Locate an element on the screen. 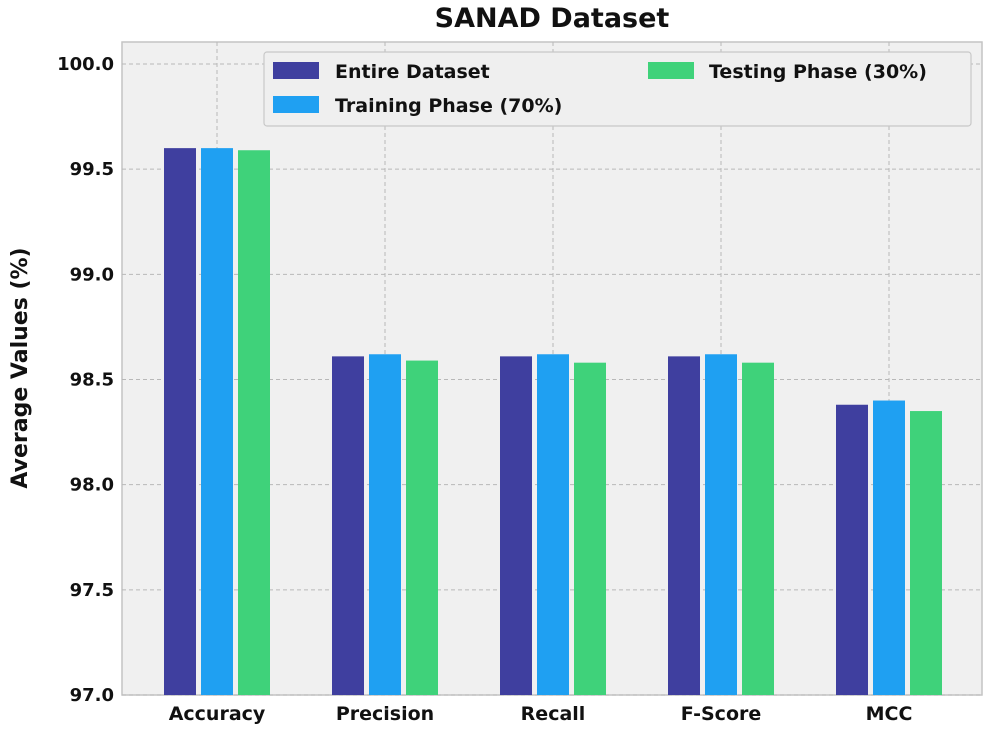 The height and width of the screenshot is (730, 991). y-tick-label: 98.0 is located at coordinates (92, 485).